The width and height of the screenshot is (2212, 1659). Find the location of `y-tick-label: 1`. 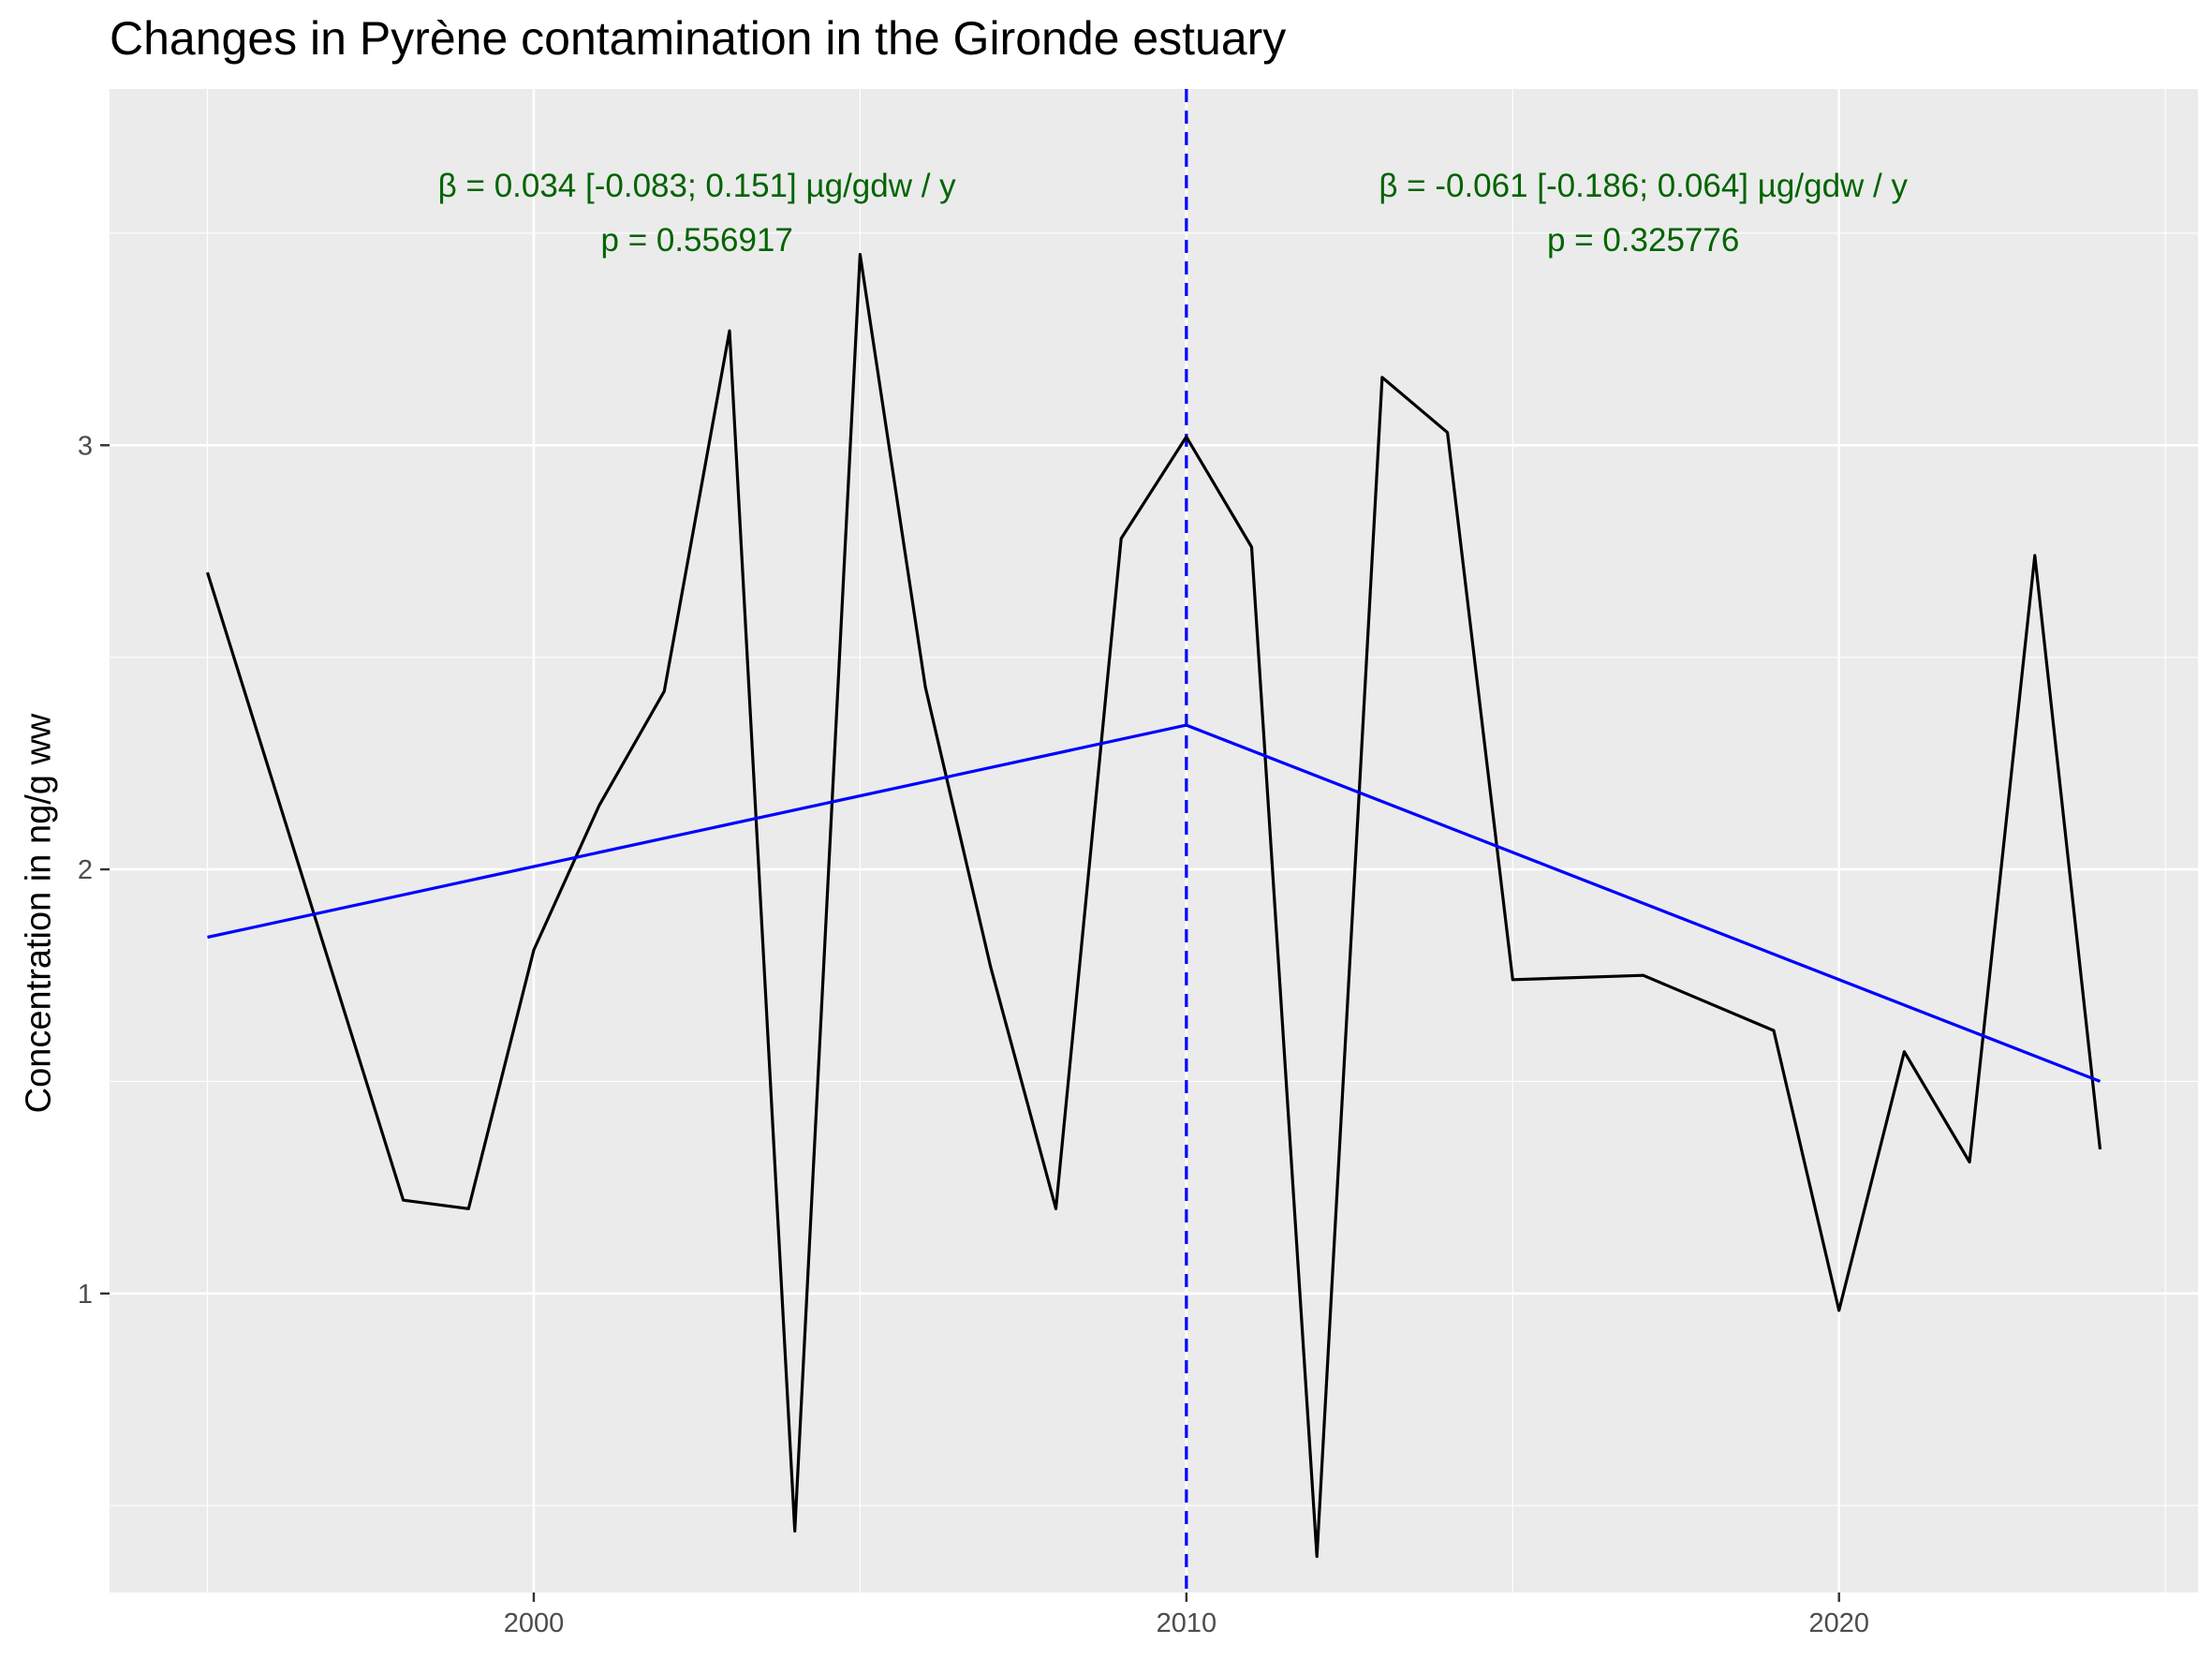

y-tick-label: 1 is located at coordinates (86, 1295).